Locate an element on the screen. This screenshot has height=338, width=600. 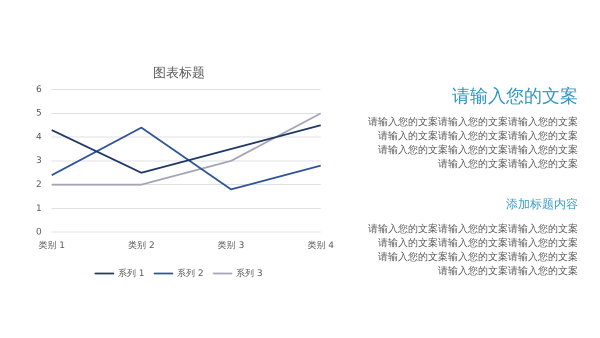
x-tick-label: 类别 2 is located at coordinates (141, 245).